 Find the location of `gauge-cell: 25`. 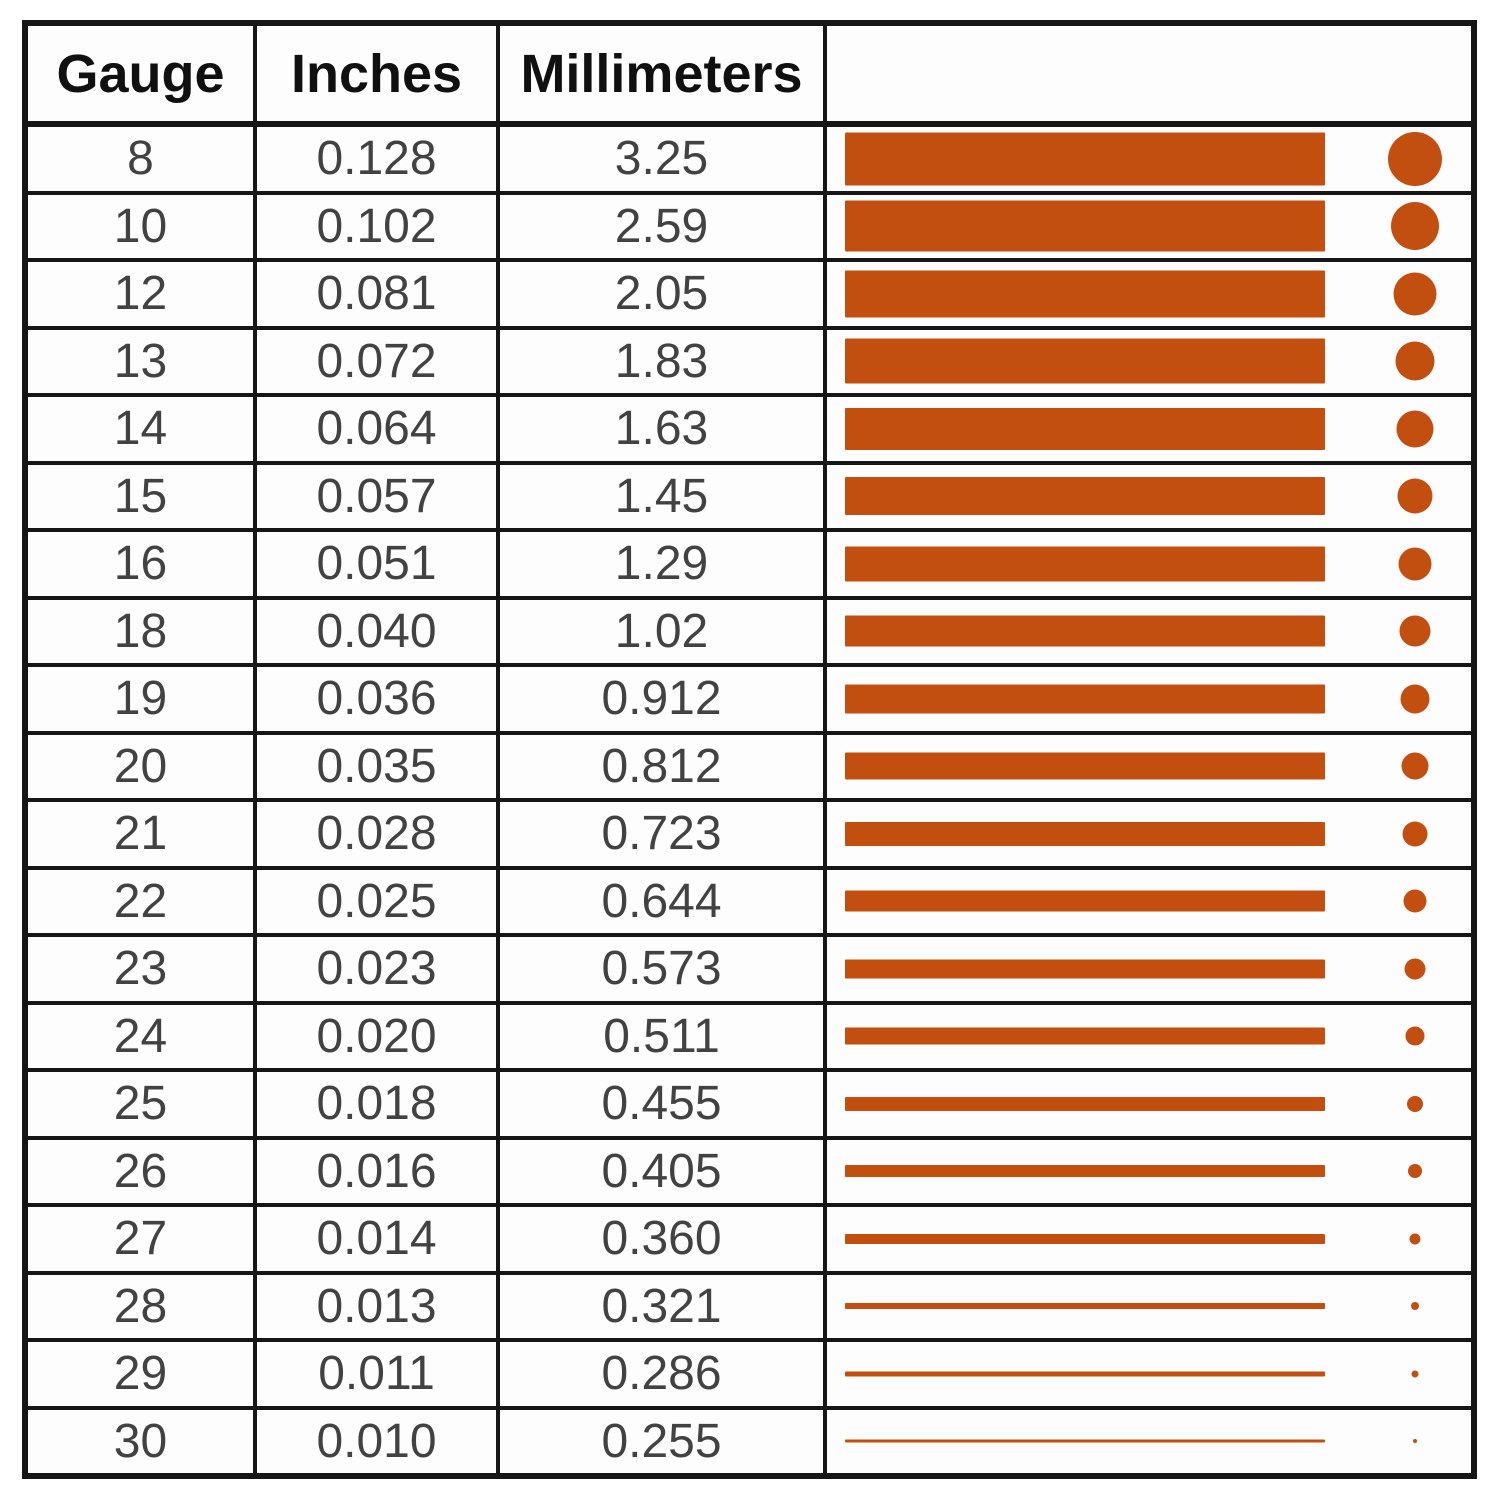

gauge-cell: 25 is located at coordinates (140, 1104).